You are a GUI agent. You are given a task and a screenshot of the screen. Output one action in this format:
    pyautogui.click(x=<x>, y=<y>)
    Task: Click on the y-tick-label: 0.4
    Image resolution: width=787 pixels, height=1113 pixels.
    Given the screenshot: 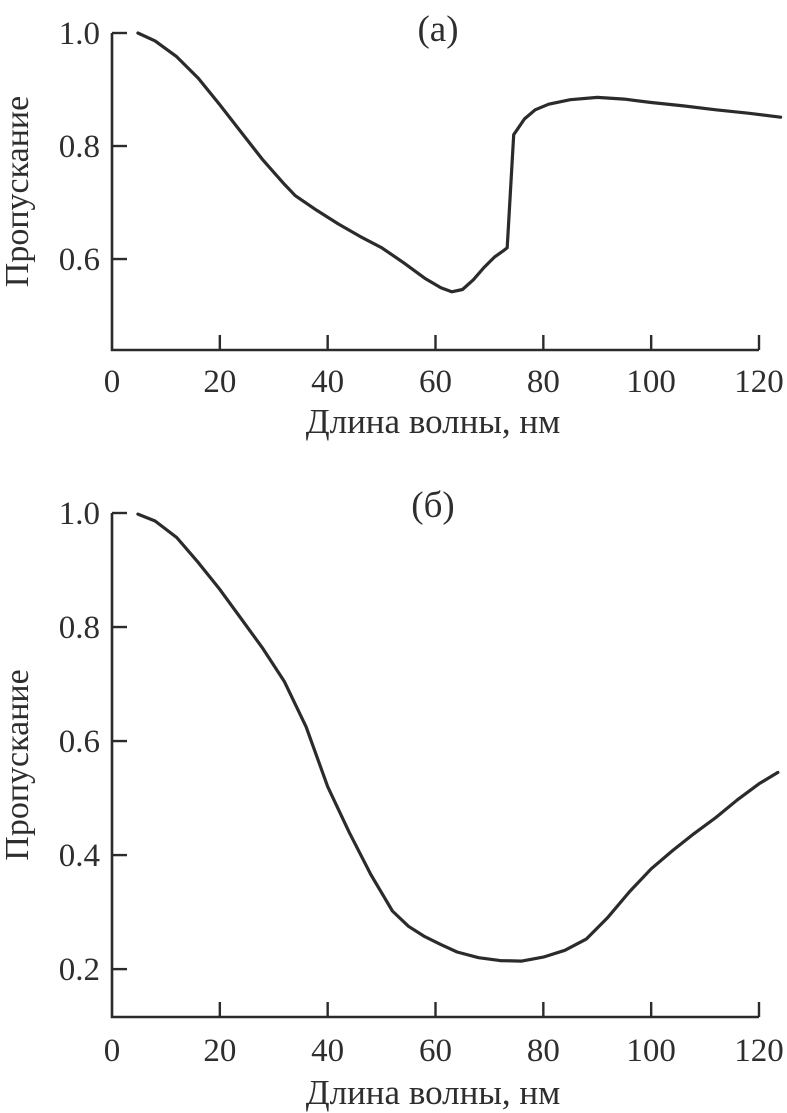 What is the action you would take?
    pyautogui.click(x=79, y=856)
    